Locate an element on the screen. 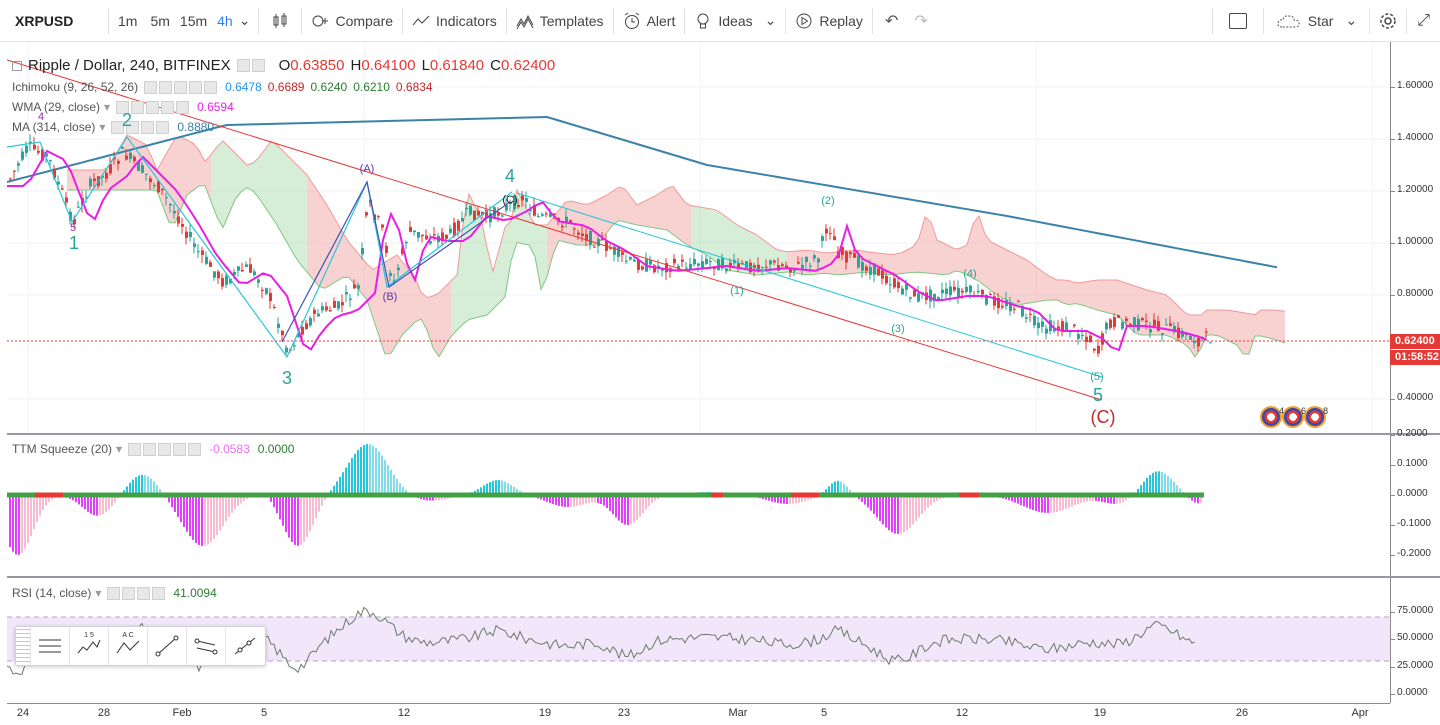 This screenshot has height=725, width=1440. compare-button: Compare is located at coordinates (352, 21).